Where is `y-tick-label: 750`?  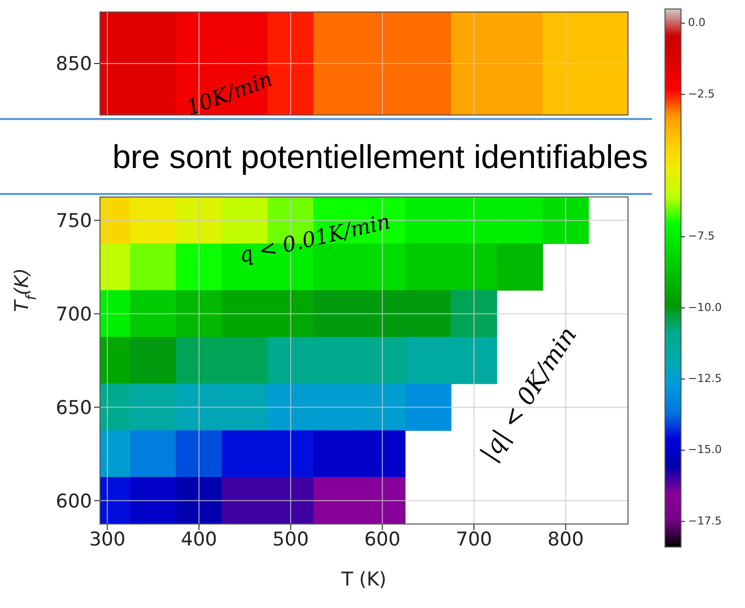
y-tick-label: 750 is located at coordinates (74, 221).